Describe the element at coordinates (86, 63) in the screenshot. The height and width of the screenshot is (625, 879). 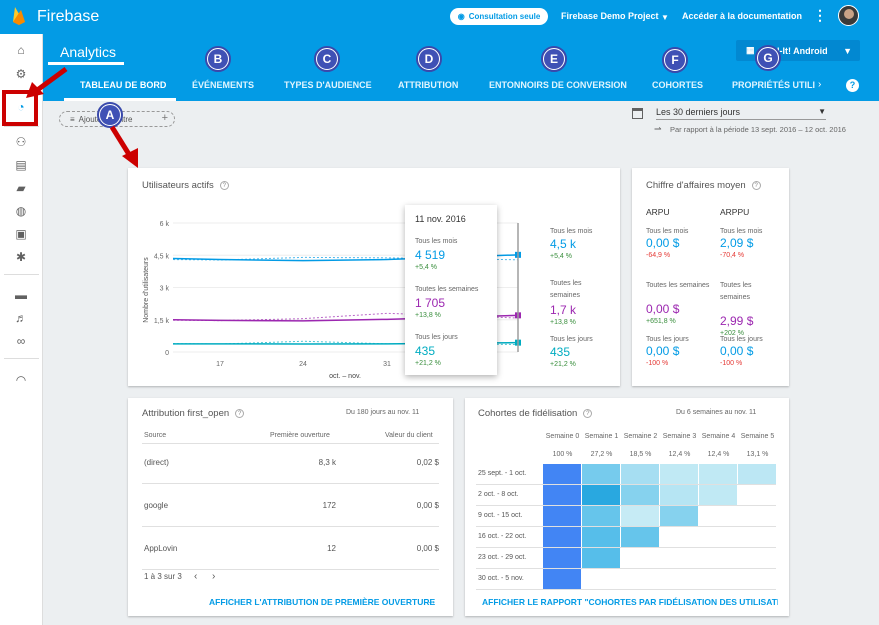
I see `section-underline` at that location.